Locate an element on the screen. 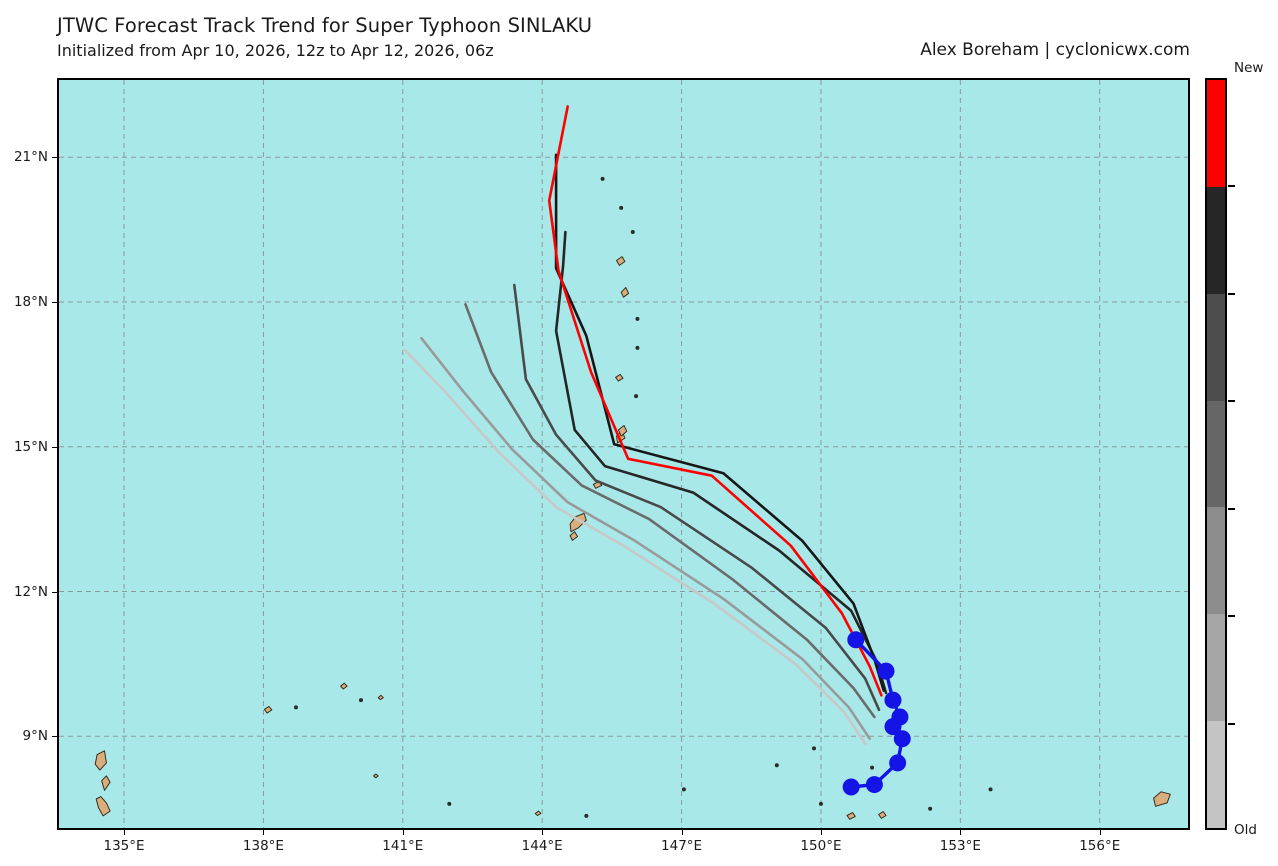 The width and height of the screenshot is (1278, 866). land-saipan is located at coordinates (622, 431).